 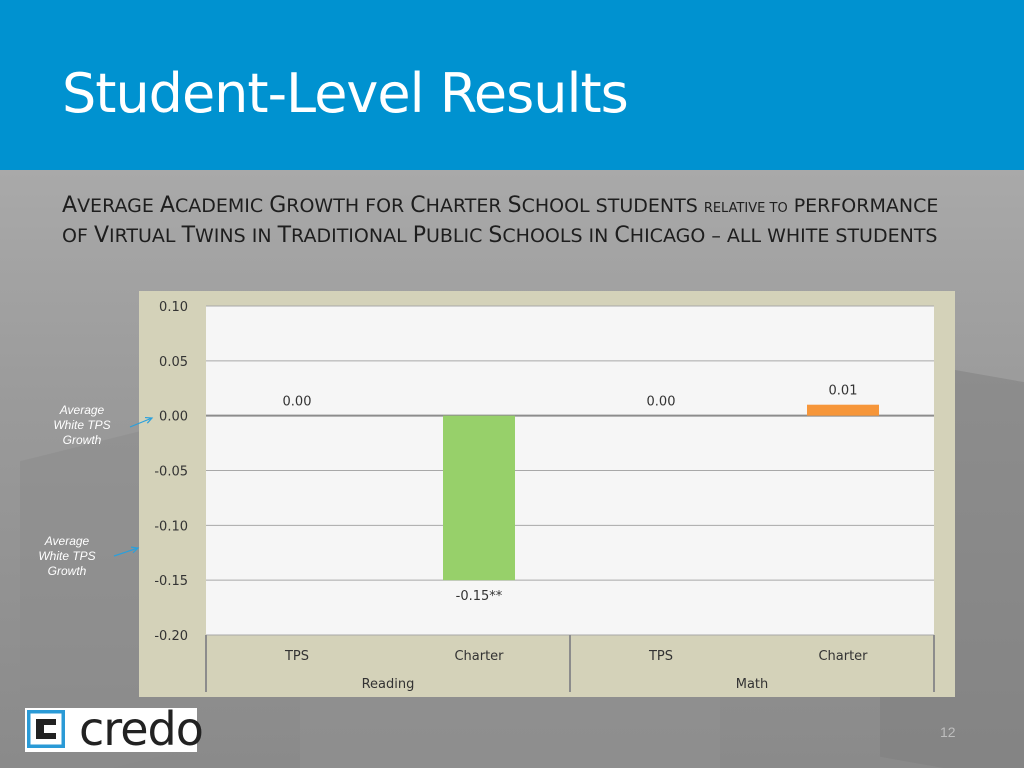 What do you see at coordinates (171, 636) in the screenshot?
I see `y-tick-label: -0.20` at bounding box center [171, 636].